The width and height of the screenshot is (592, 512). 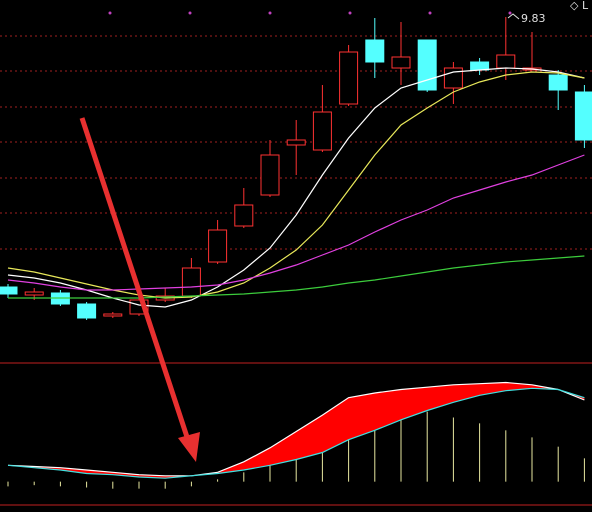 I want to click on arrow, so click(x=139, y=289).